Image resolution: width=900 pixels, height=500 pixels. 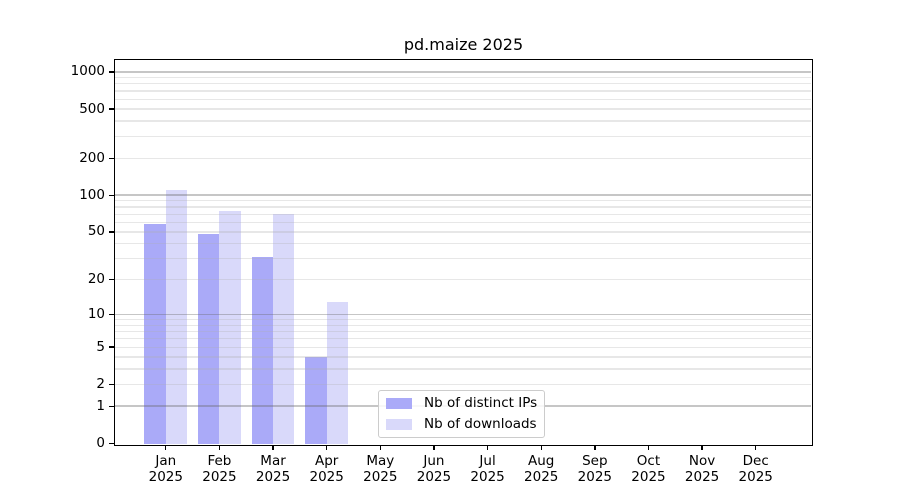 What do you see at coordinates (480, 424) in the screenshot?
I see `legend-label-downloads: Nb of downloads` at bounding box center [480, 424].